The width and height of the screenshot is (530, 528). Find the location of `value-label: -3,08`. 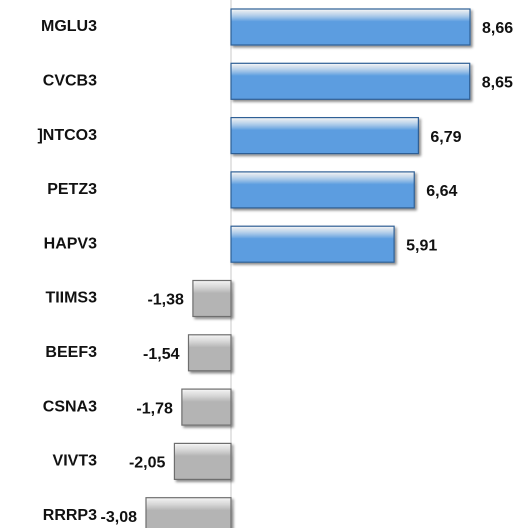

value-label: -3,08 is located at coordinates (119, 517).